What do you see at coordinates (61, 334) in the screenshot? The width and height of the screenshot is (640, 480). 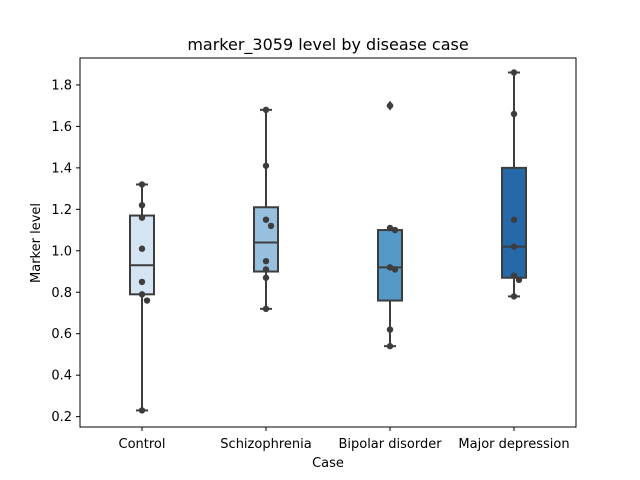 I see `y-tick-label: 0.6` at bounding box center [61, 334].